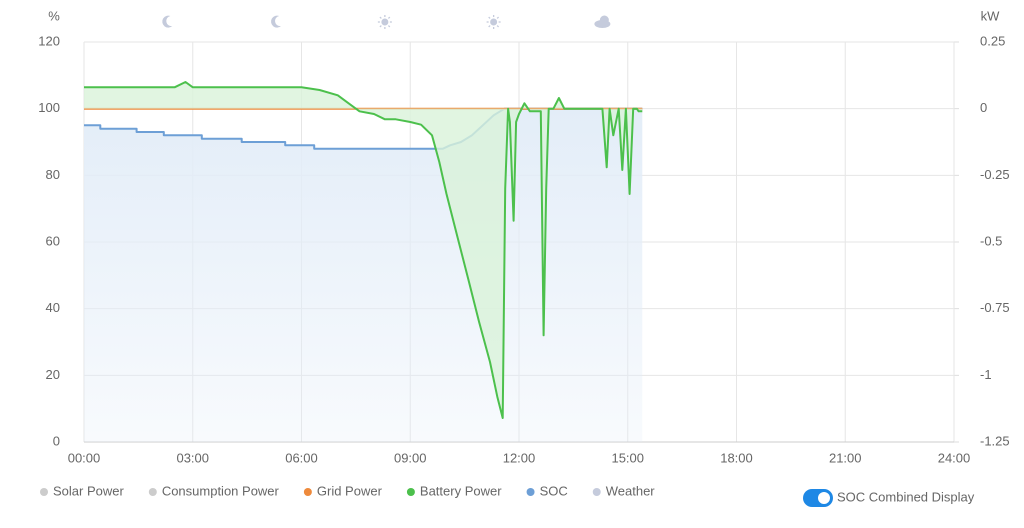  I want to click on cloud, so click(602, 24).